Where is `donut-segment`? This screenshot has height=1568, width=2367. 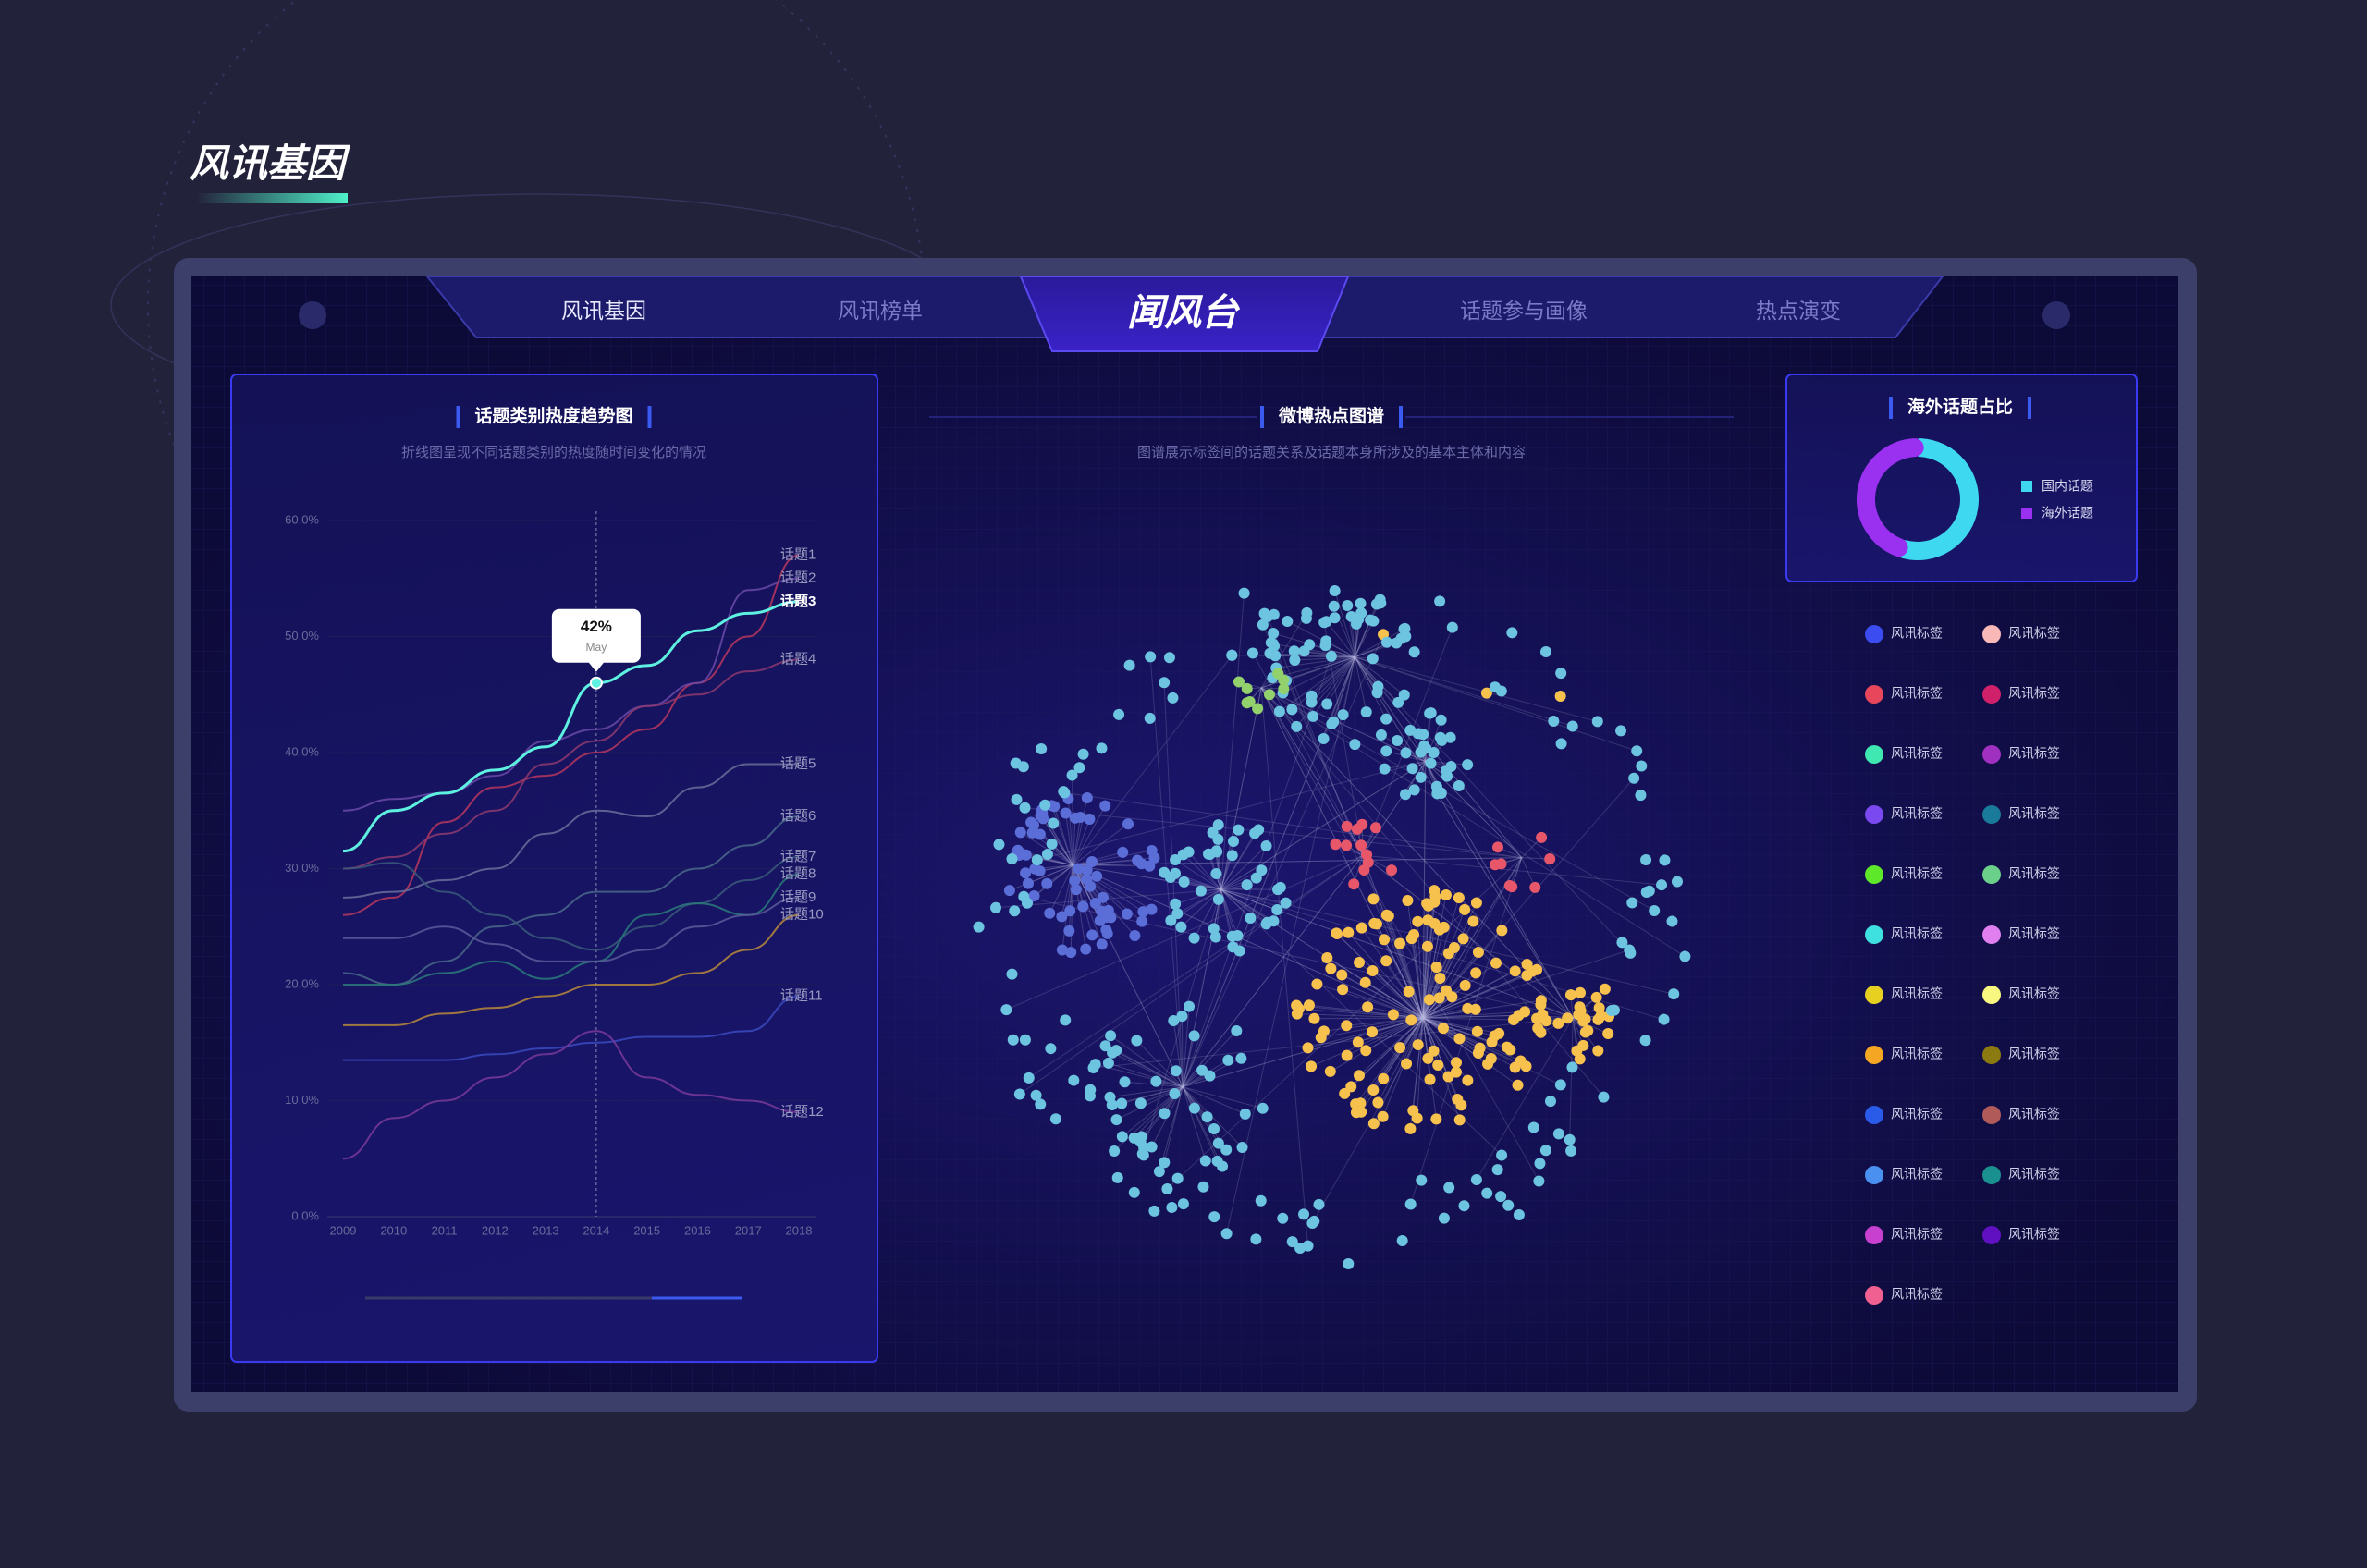 donut-segment is located at coordinates (1937, 499).